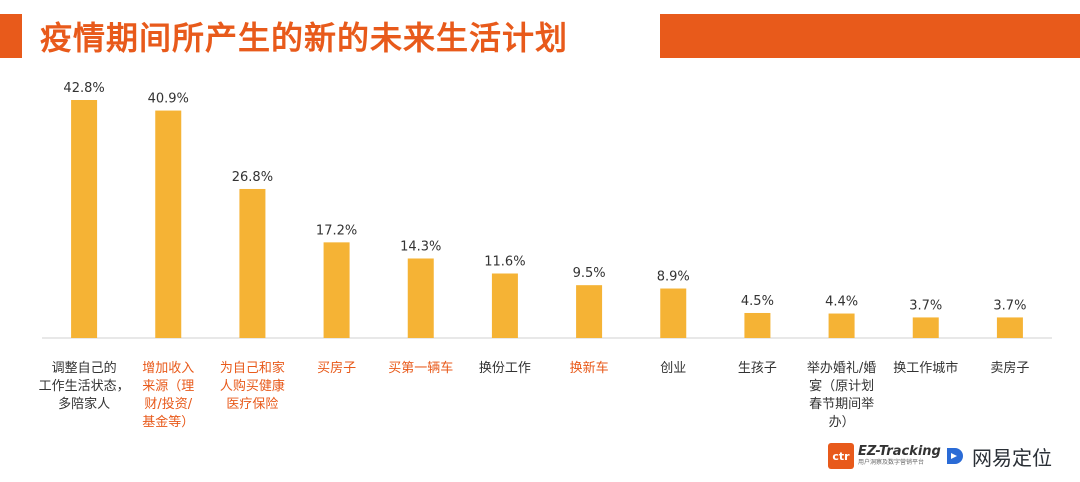 This screenshot has width=1080, height=482. Describe the element at coordinates (891, 462) in the screenshot. I see `ez-tracking-subtitle: 用户洞察及数字营销平台` at that location.